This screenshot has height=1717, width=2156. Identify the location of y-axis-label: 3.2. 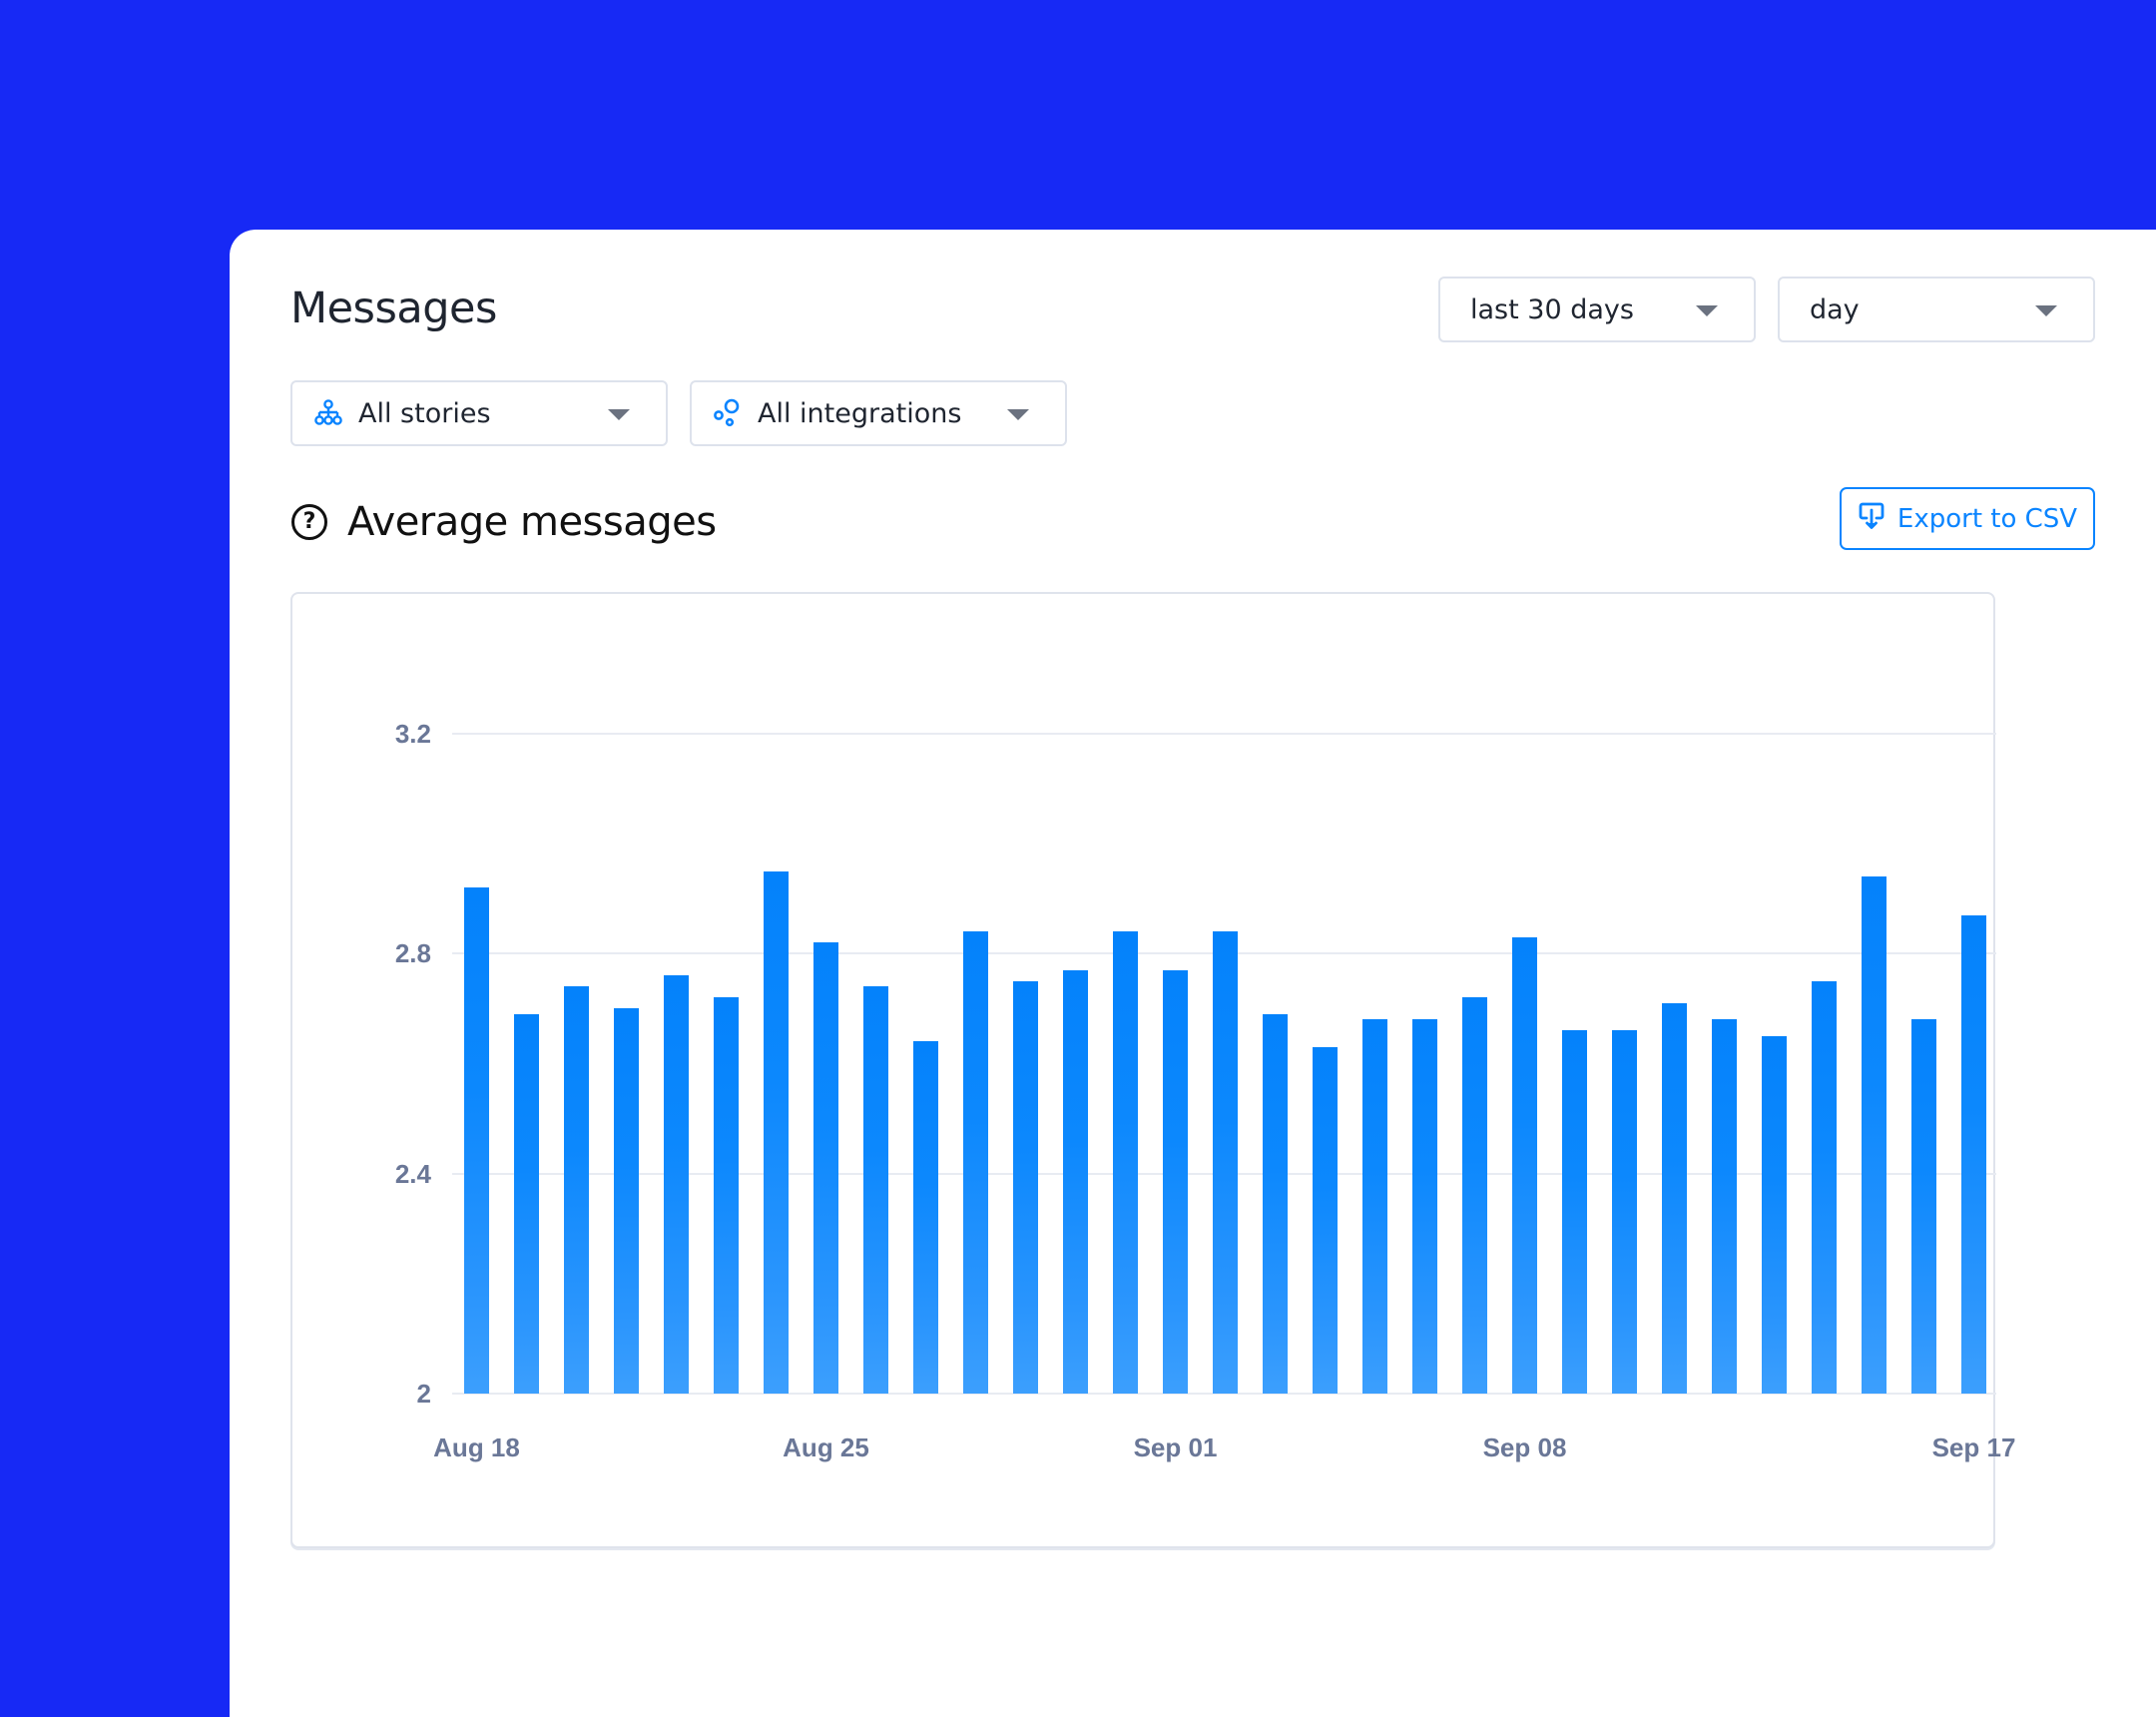
(412, 734).